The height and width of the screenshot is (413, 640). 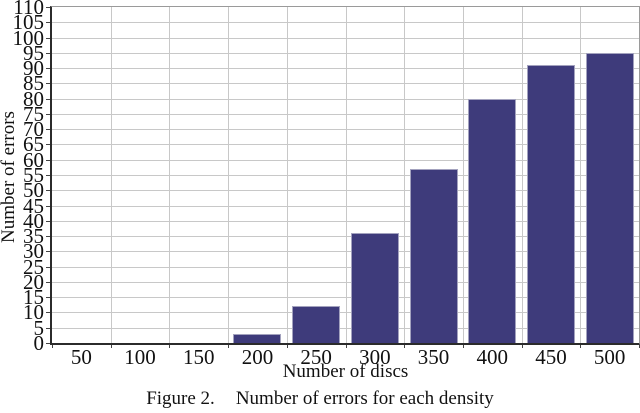 I want to click on y-tick-label: 25, so click(x=33, y=266).